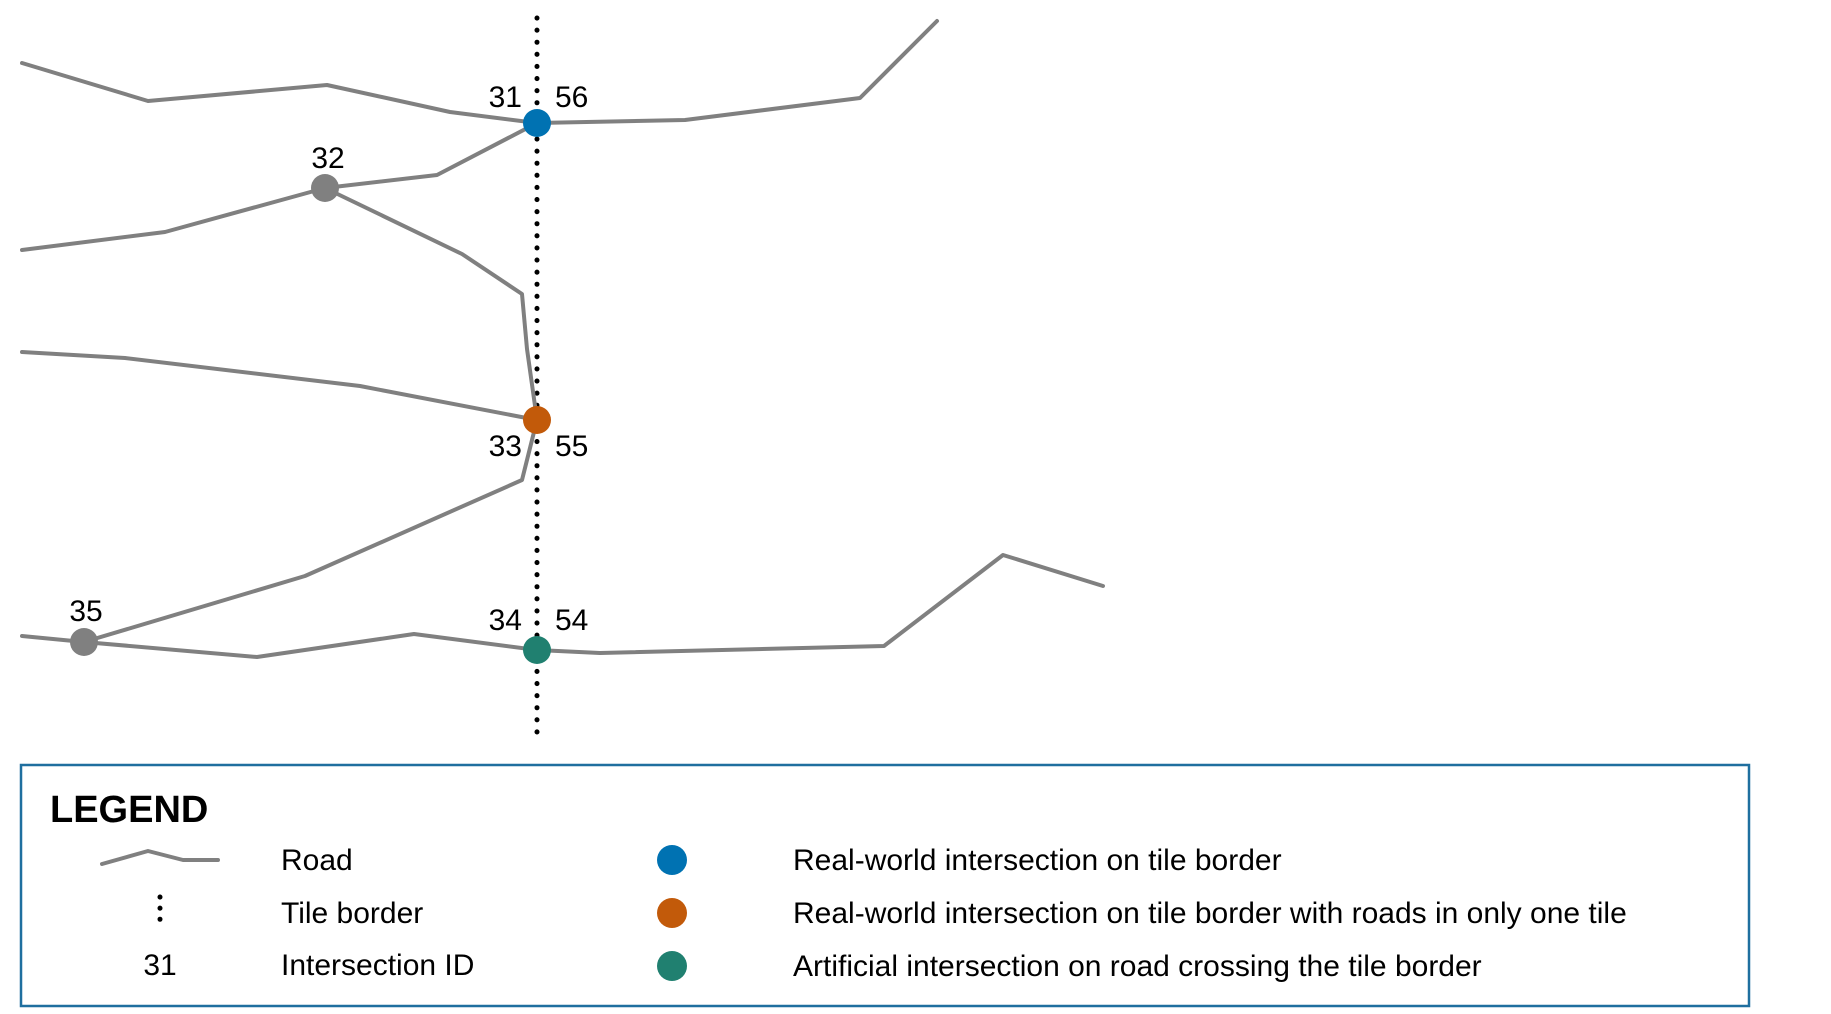 This screenshot has height=1014, width=1831. Describe the element at coordinates (310, 531) in the screenshot. I see `road-lower-diagonal` at that location.